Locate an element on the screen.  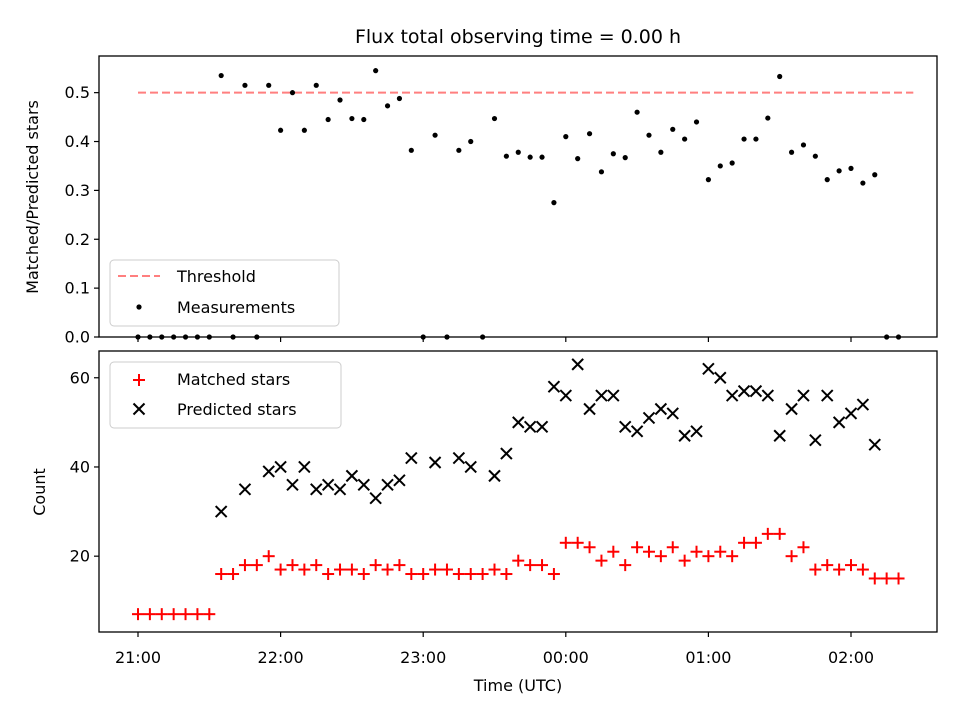
top-x-ticks is located at coordinates (494, 339).